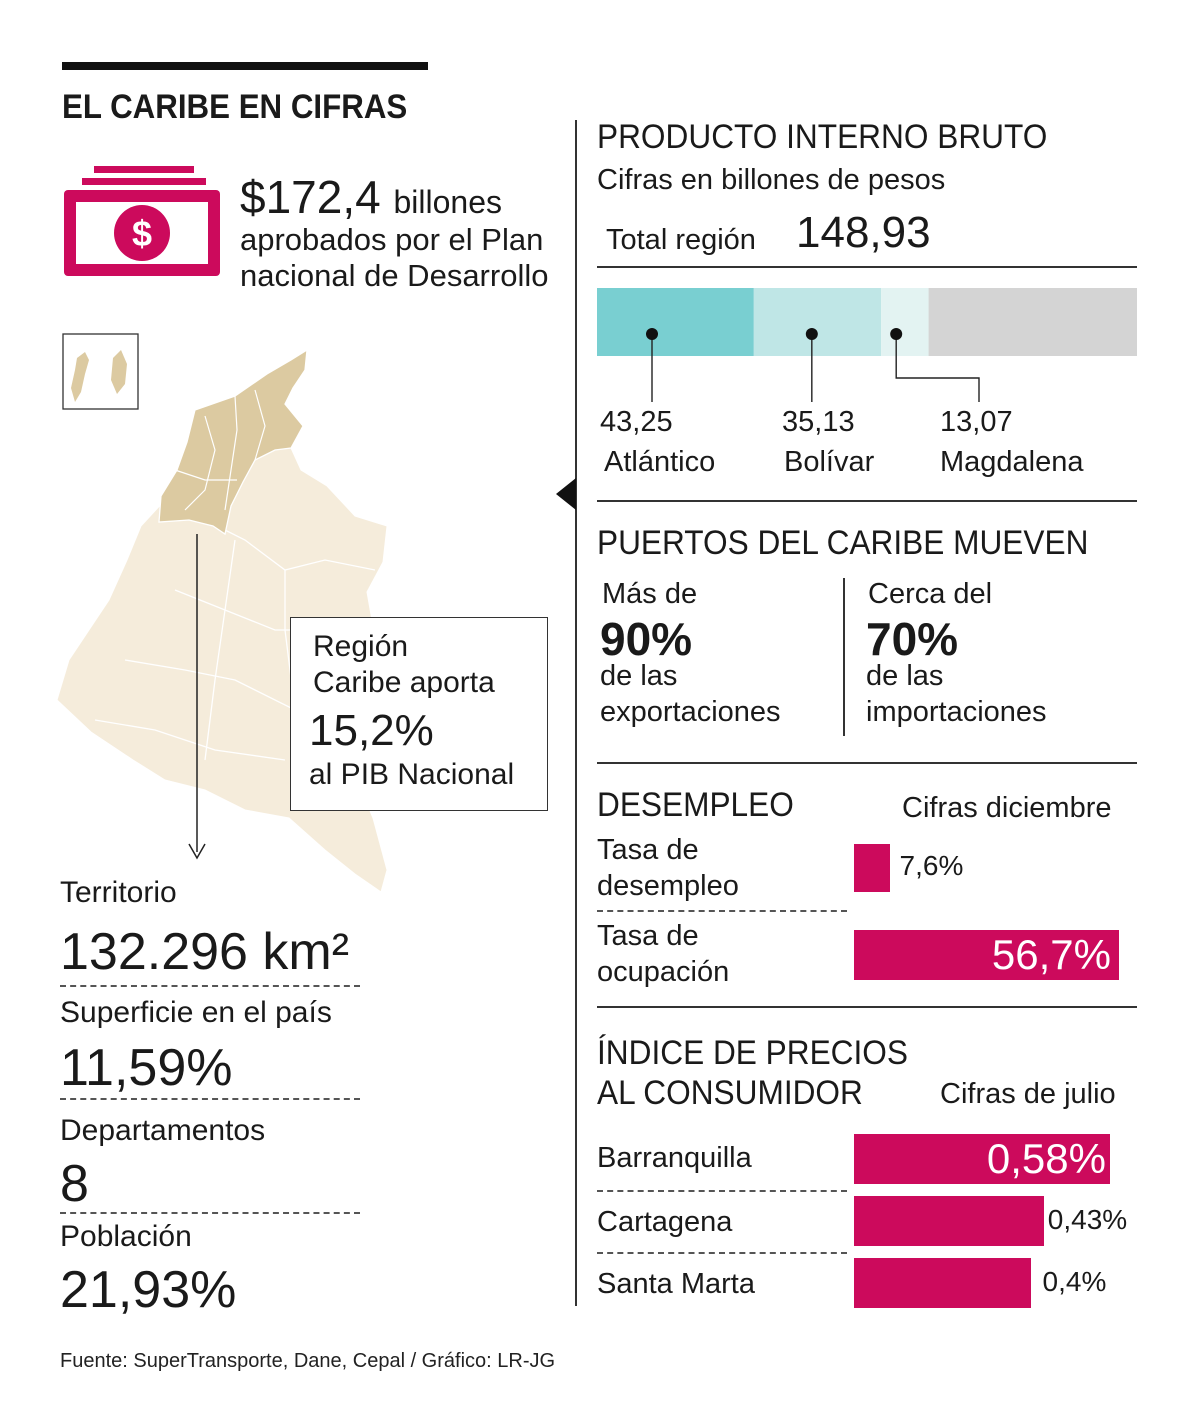 Image resolution: width=1200 pixels, height=1416 pixels. Describe the element at coordinates (665, 1222) in the screenshot. I see `ipc-row-label: Cartagena` at that location.